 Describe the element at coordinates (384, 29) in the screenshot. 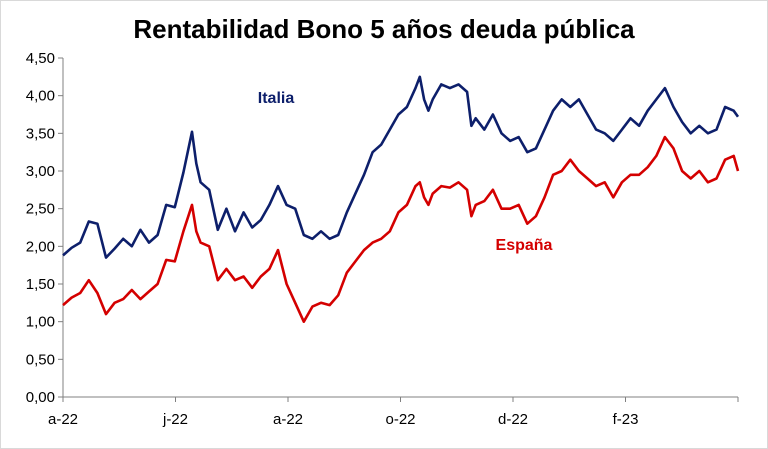

I see `chart-title: Rentabilidad Bono 5 años deuda pública` at that location.